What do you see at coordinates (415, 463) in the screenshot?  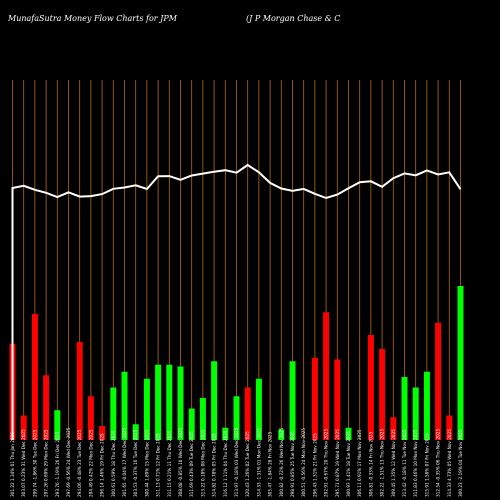 I see `x-tick-label: 311.83 0.46% 10 Mon Nov 2025` at bounding box center [415, 463].